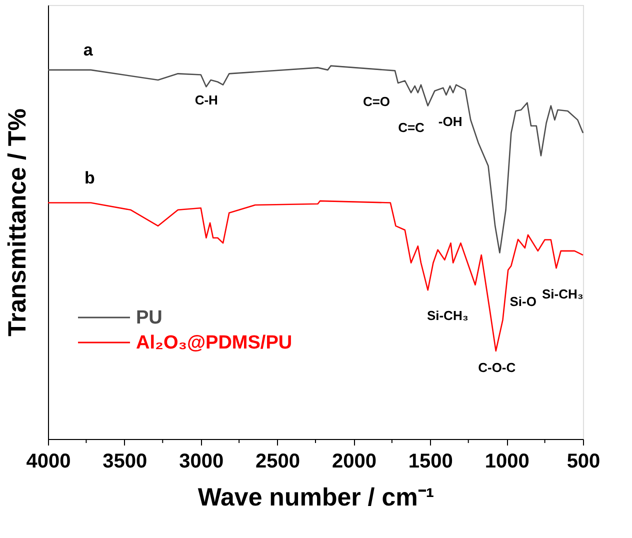  Describe the element at coordinates (507, 461) in the screenshot. I see `x-tick-label: 1000` at that location.